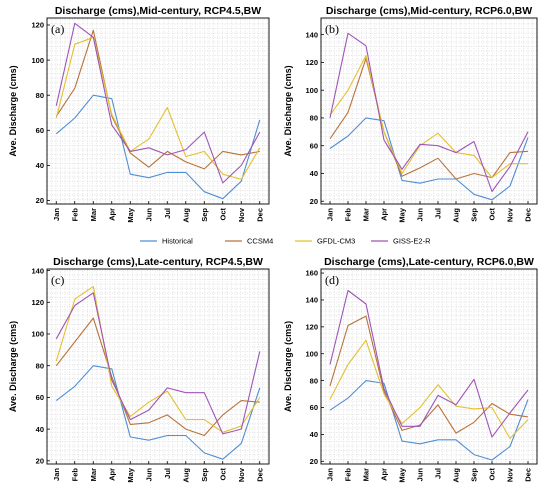  Describe the element at coordinates (158, 262) in the screenshot. I see `chart-title: Discharge (cms),Late-century, RCP4.5,BW` at that location.